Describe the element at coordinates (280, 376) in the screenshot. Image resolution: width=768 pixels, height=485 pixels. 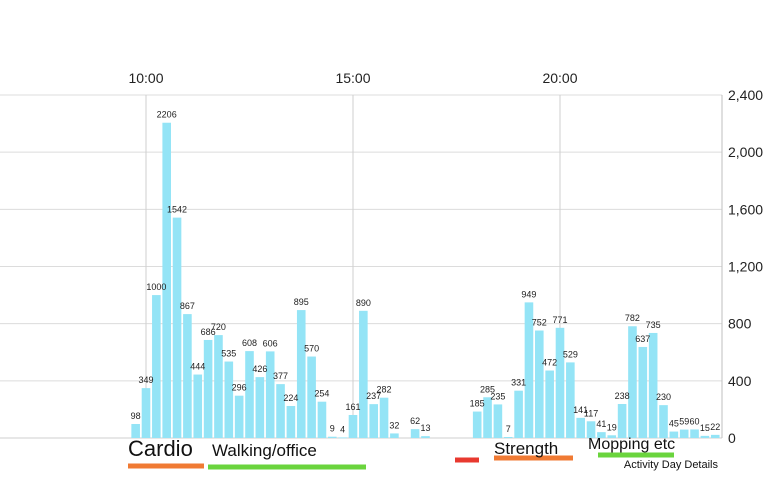
I see `bar-value-label: 377` at that location.